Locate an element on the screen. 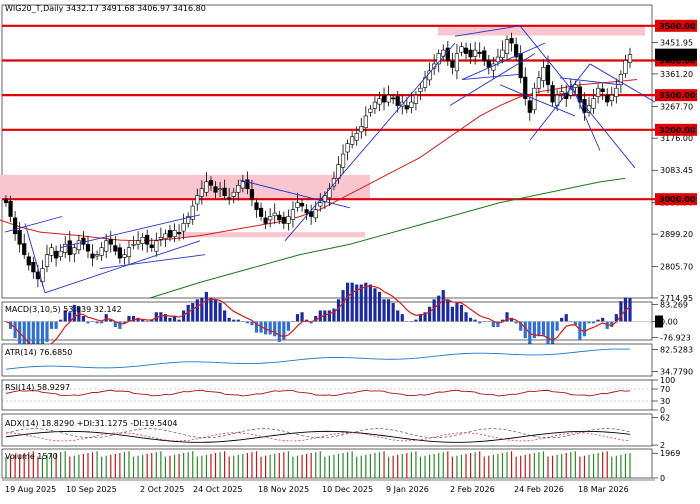  rsi-line is located at coordinates (318, 393).